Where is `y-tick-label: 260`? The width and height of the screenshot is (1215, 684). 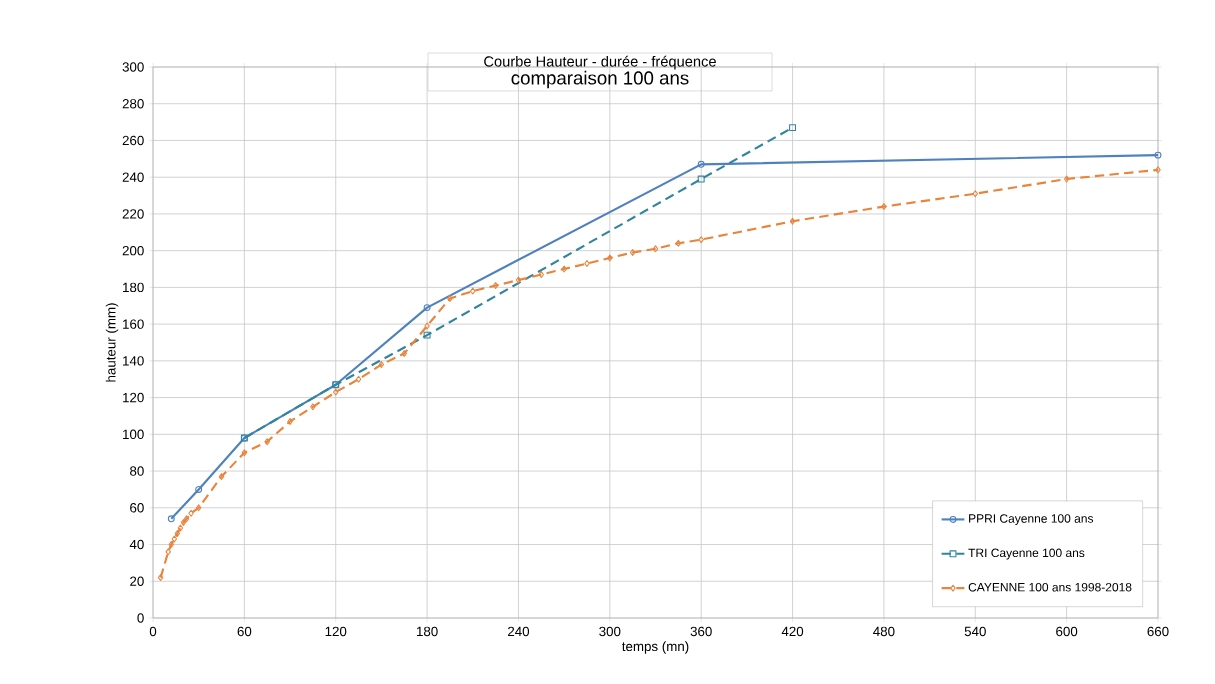
y-tick-label: 260 is located at coordinates (133, 140).